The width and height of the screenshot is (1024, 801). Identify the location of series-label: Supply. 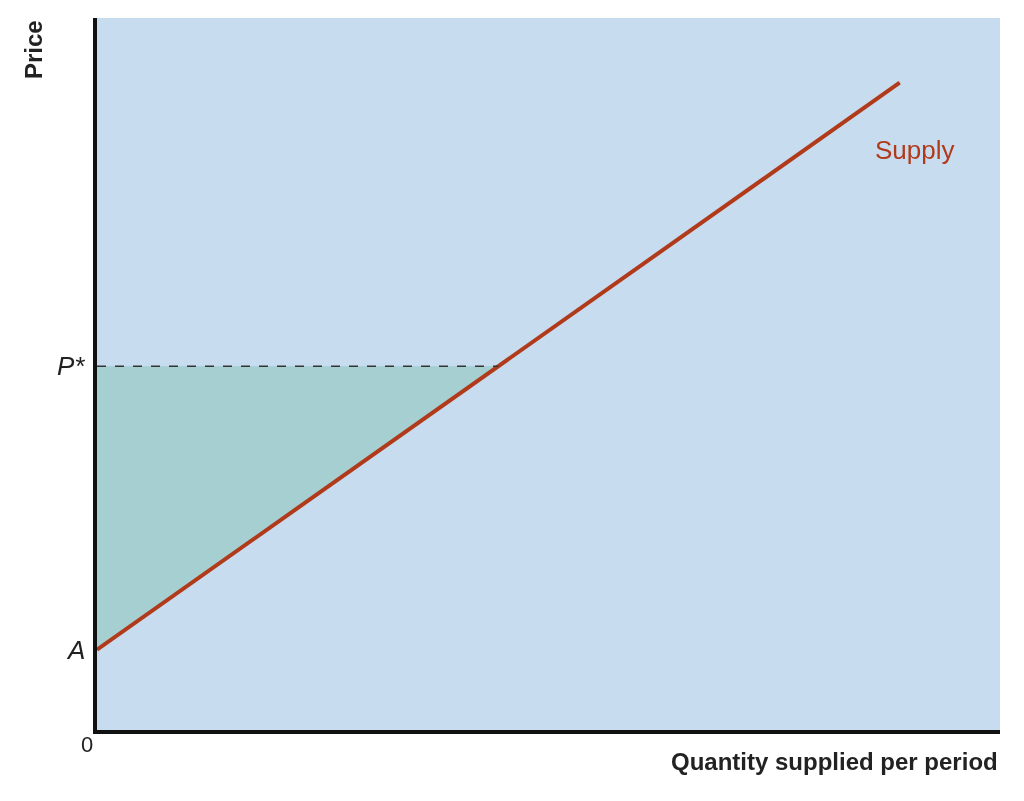
(915, 150).